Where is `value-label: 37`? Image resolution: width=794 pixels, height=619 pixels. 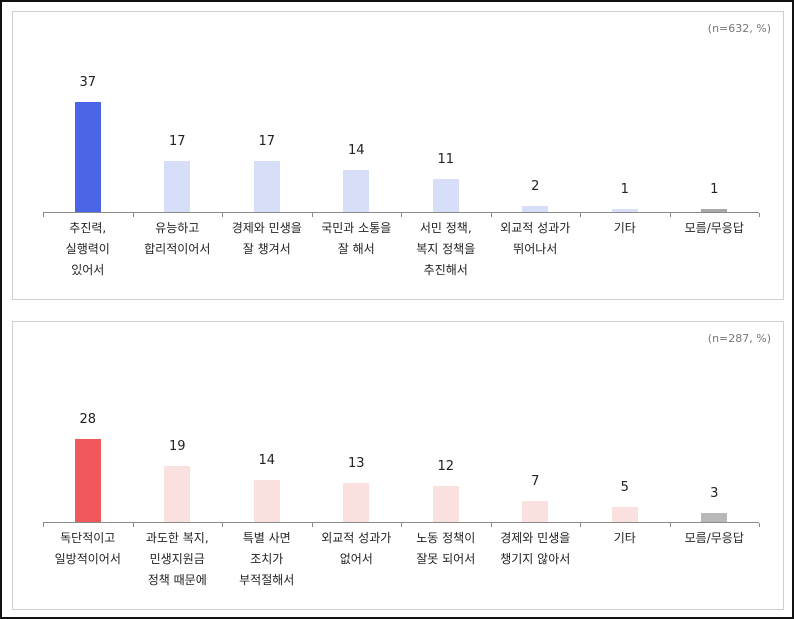 value-label: 37 is located at coordinates (88, 82).